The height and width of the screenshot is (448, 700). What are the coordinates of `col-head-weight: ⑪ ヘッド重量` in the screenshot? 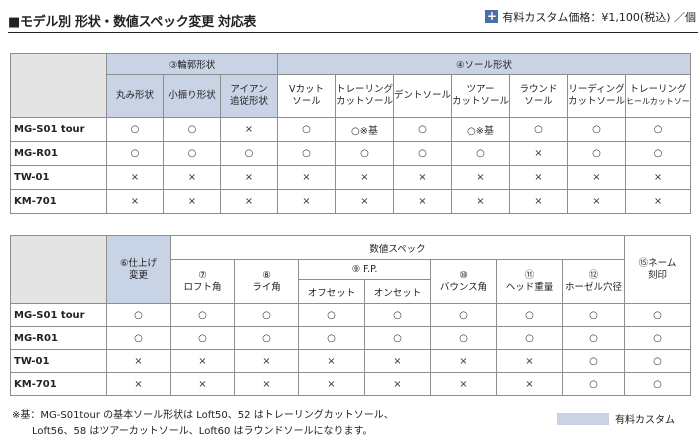 It's located at (529, 281).